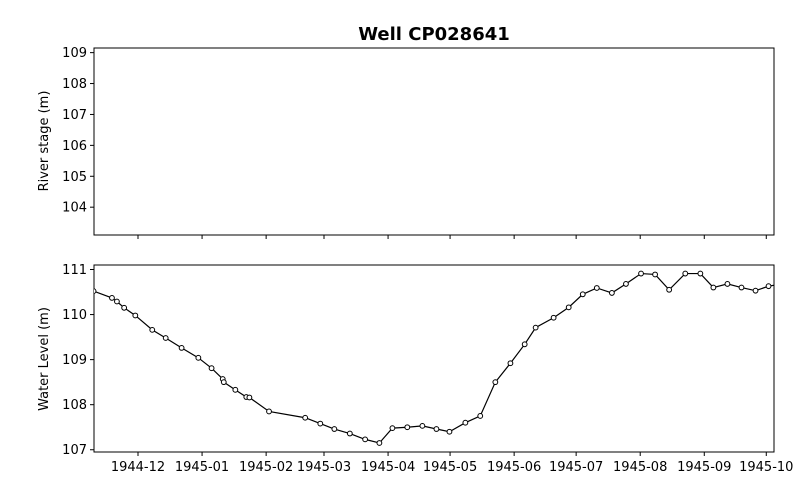 This screenshot has height=500, width=800. Describe the element at coordinates (74, 53) in the screenshot. I see `river-stage-y-tick-label: 109` at that location.